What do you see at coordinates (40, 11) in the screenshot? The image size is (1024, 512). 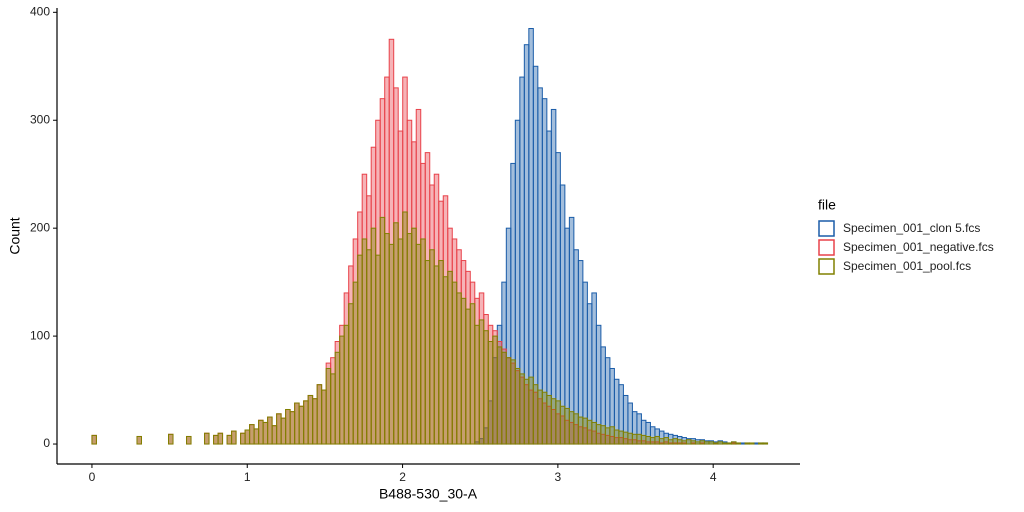 I see `y-tick-label: 400` at bounding box center [40, 11].